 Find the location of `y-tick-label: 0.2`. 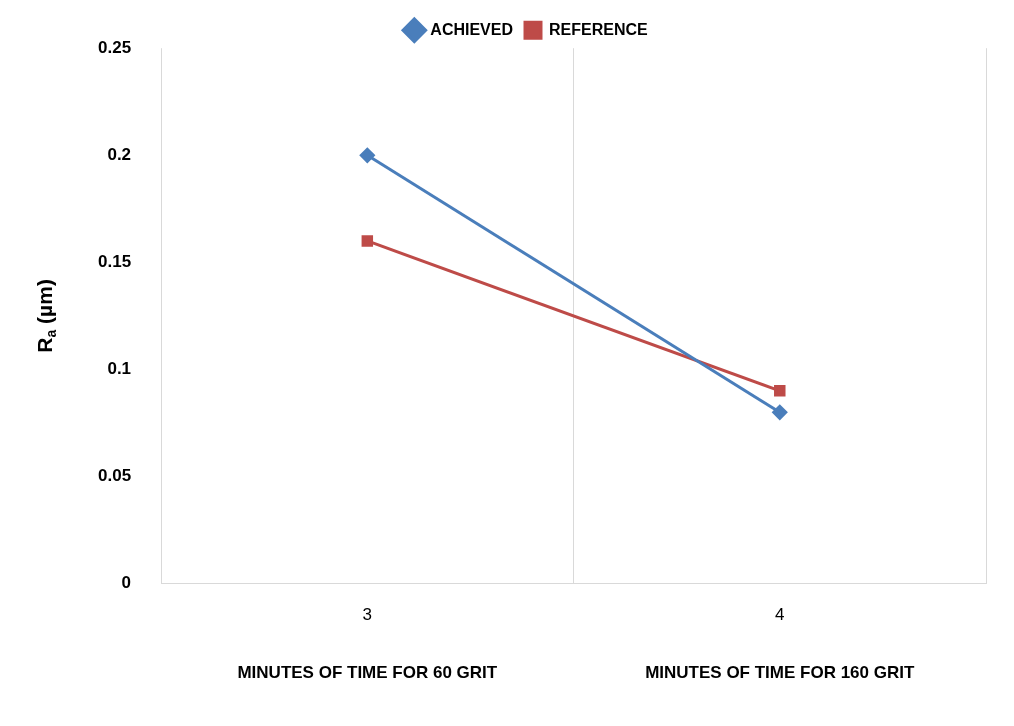

y-tick-label: 0.2 is located at coordinates (119, 154).